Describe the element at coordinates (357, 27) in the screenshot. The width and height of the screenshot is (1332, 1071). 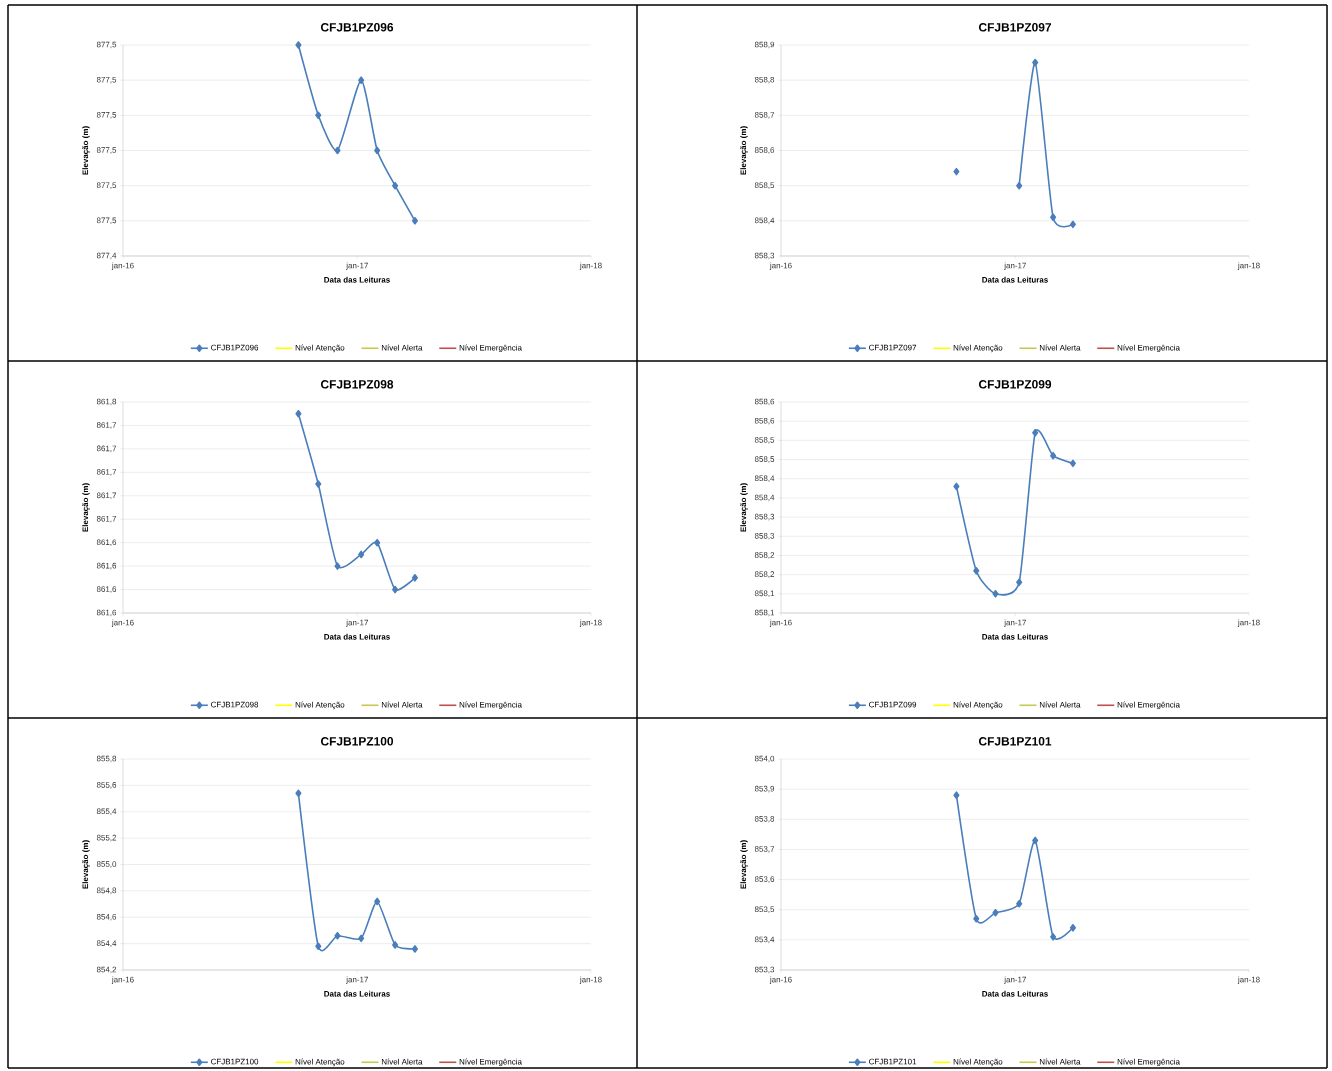
I see `chart-title: CFJB1PZ096` at that location.